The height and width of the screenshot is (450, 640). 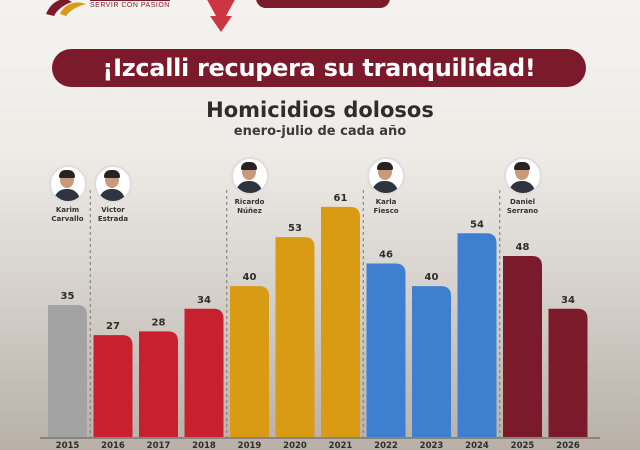 What do you see at coordinates (249, 361) in the screenshot?
I see `bar-2019` at bounding box center [249, 361].